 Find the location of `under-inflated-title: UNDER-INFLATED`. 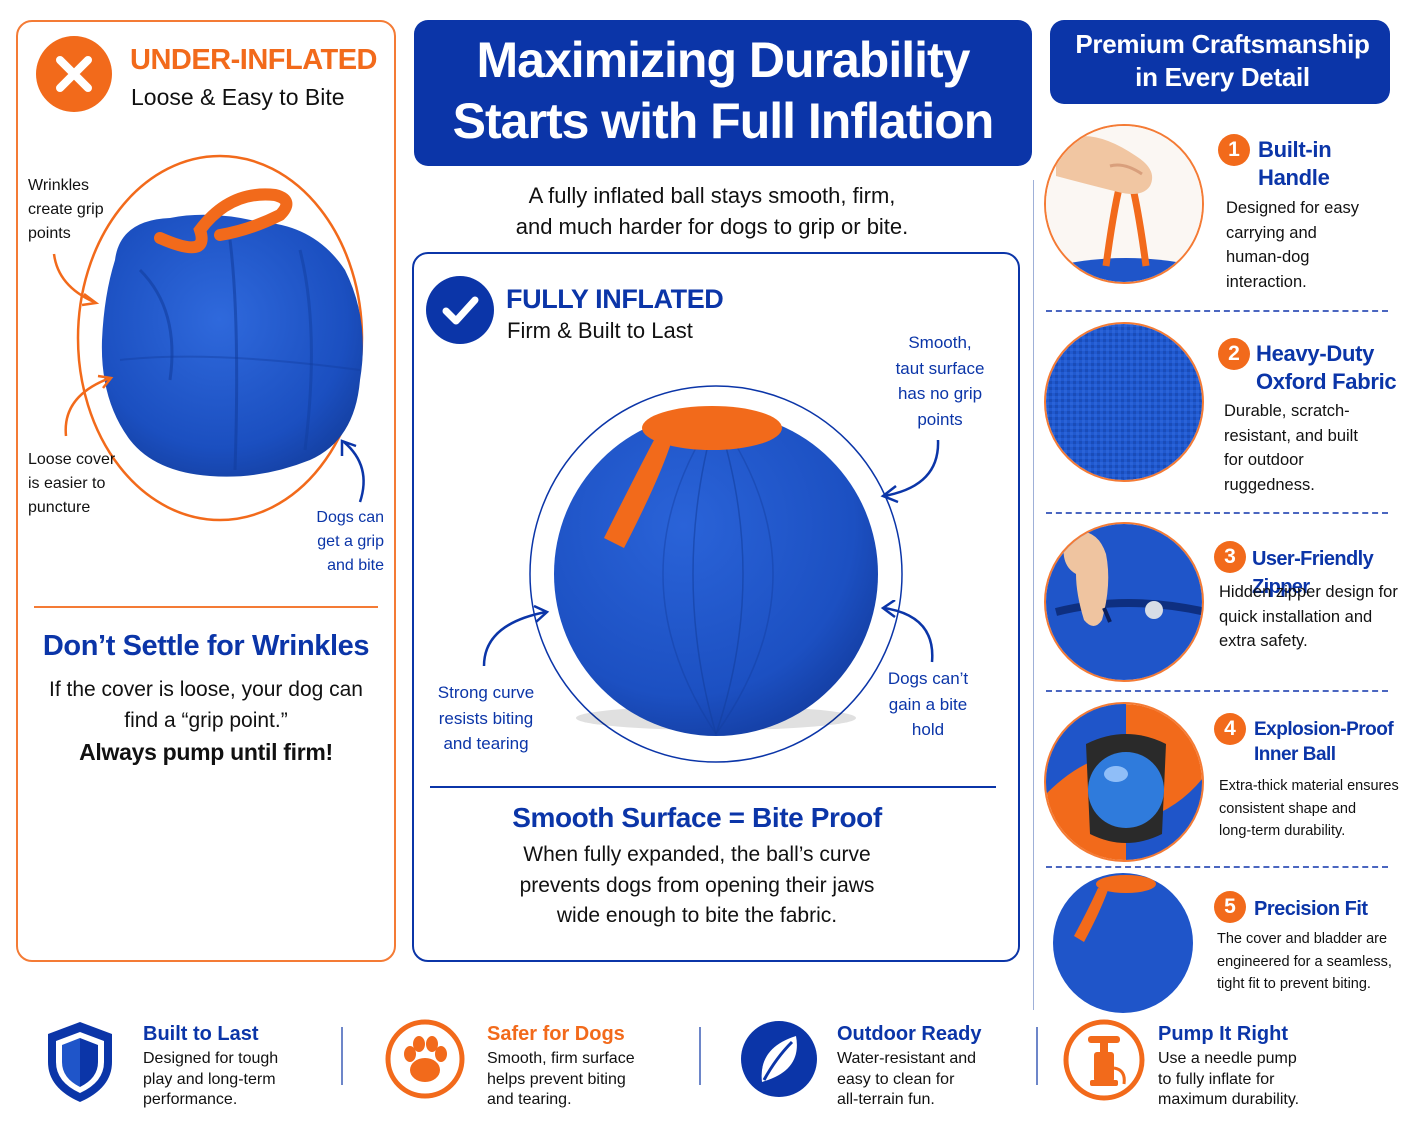

under-inflated-title: UNDER-INFLATED is located at coordinates (254, 60).